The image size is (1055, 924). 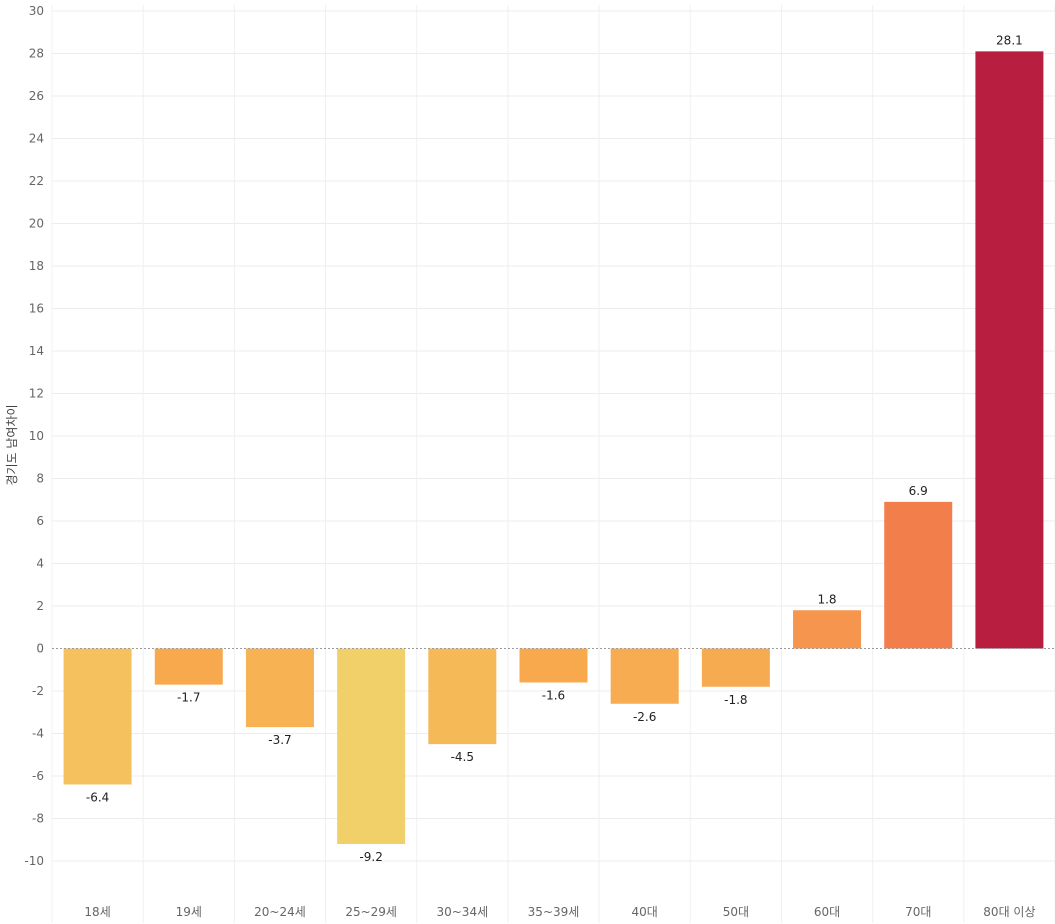 I want to click on data-label: -4.5, so click(x=462, y=757).